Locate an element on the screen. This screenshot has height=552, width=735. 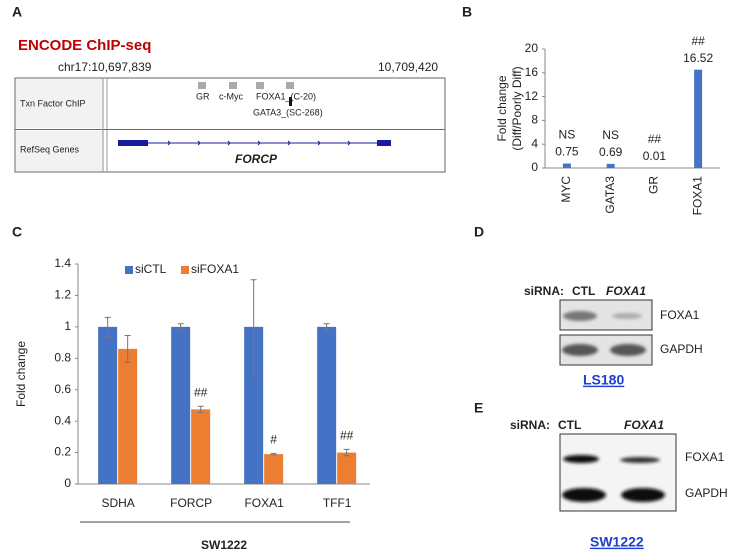
y-tick-label: 16 is located at coordinates (532, 72).